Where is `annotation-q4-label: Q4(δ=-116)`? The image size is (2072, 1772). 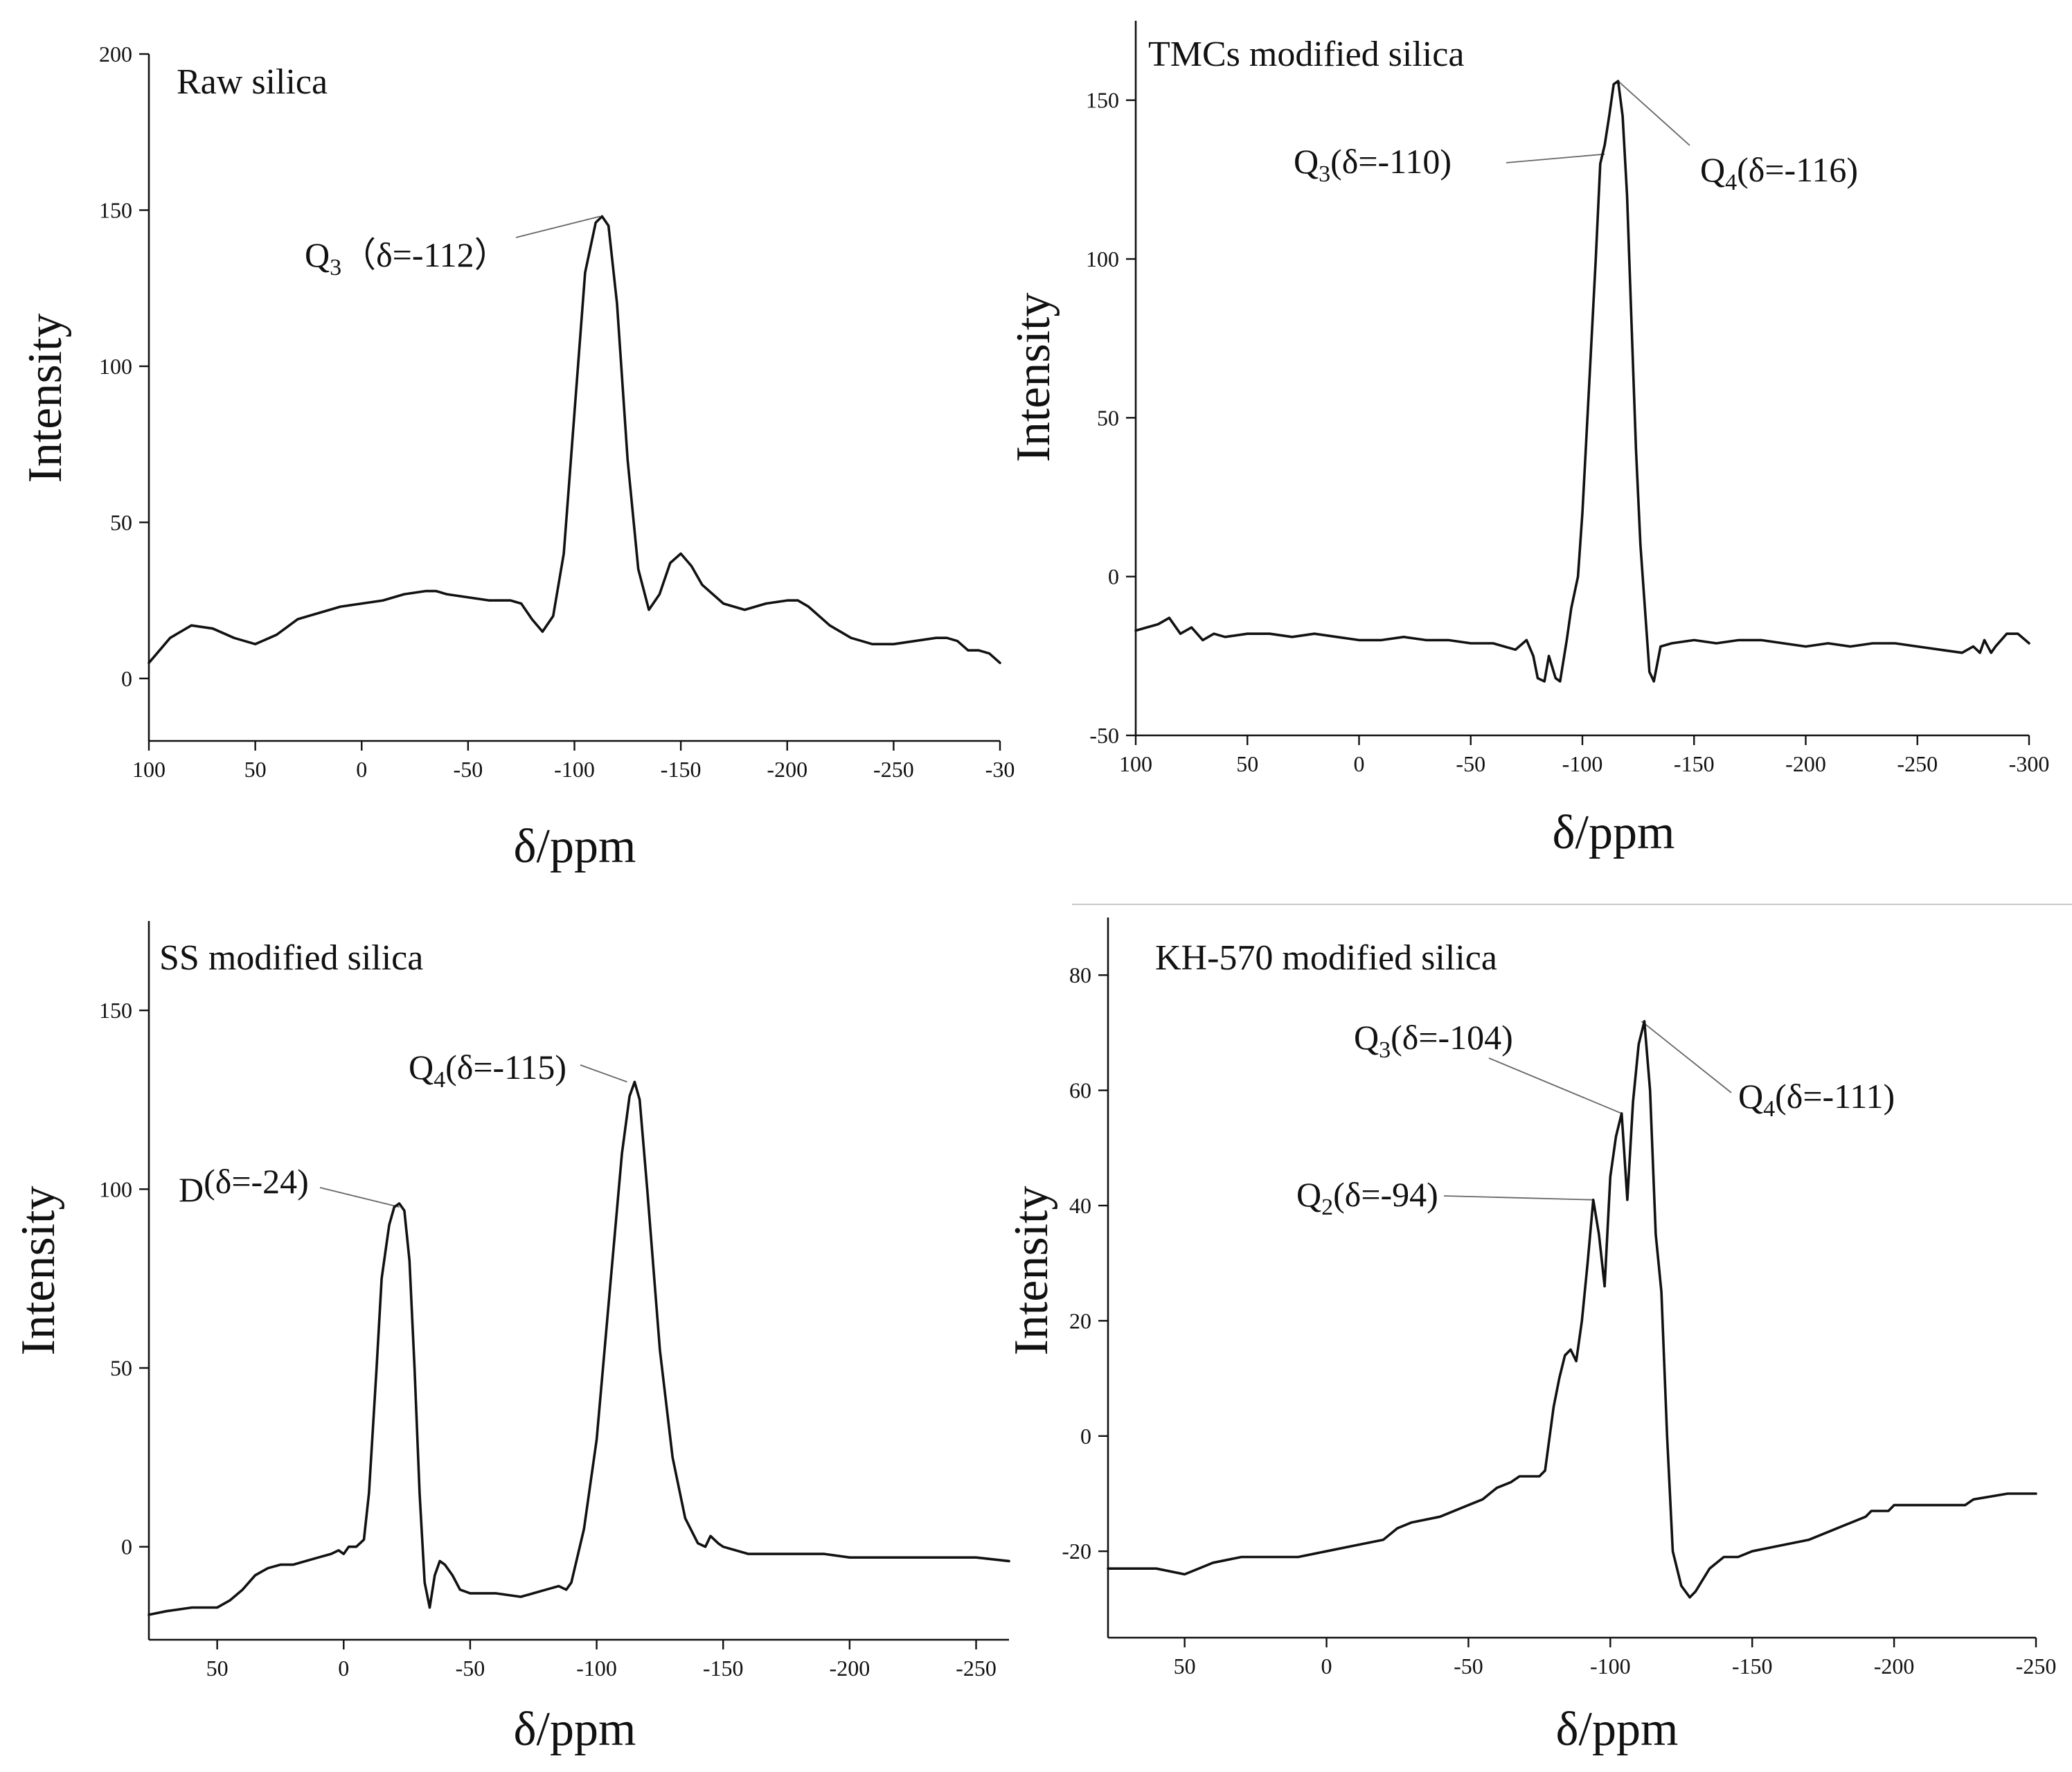 annotation-q4-label: Q4(δ=-116) is located at coordinates (1779, 172).